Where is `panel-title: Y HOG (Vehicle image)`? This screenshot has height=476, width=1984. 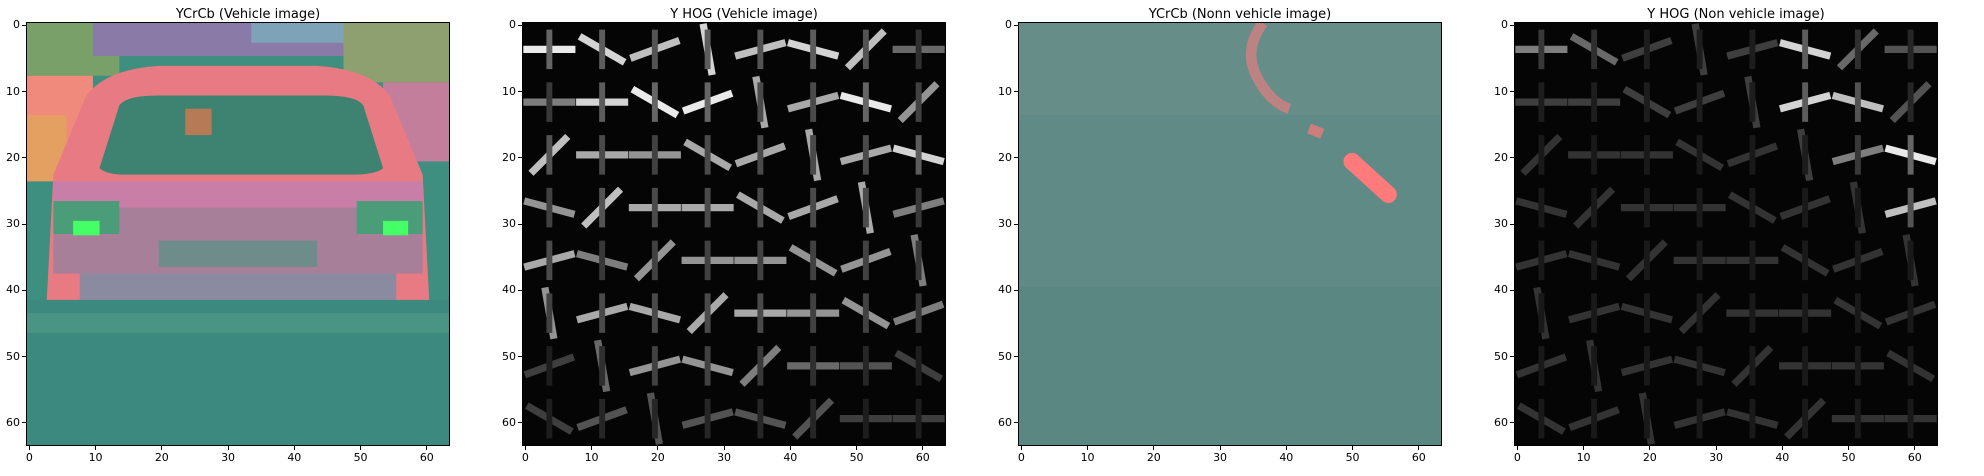
panel-title: Y HOG (Vehicle image) is located at coordinates (744, 14).